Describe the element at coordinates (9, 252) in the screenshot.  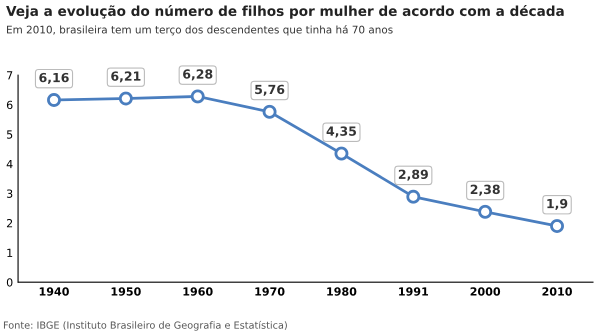
I see `y-tick-label: 1` at that location.